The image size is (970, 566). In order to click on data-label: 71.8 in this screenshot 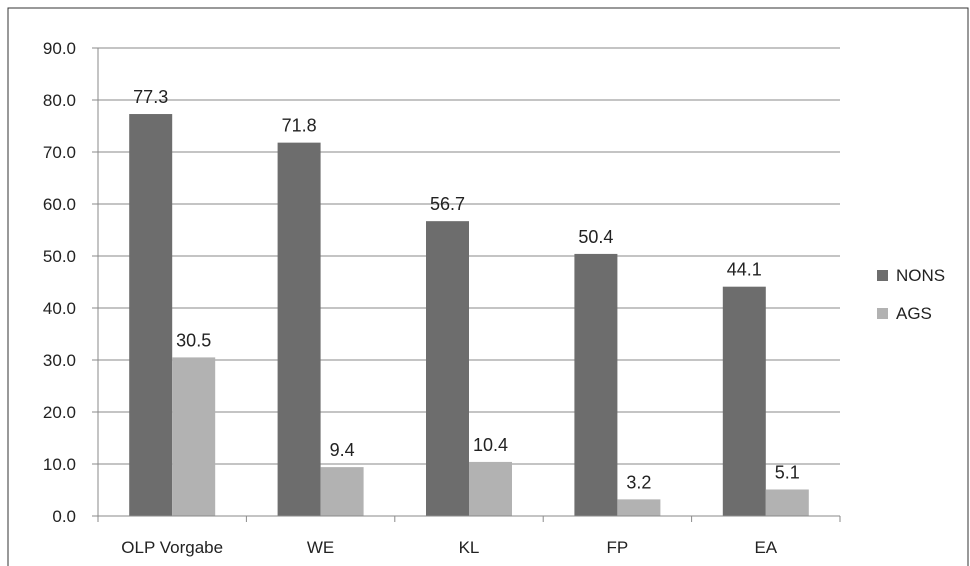, I will do `click(299, 126)`.